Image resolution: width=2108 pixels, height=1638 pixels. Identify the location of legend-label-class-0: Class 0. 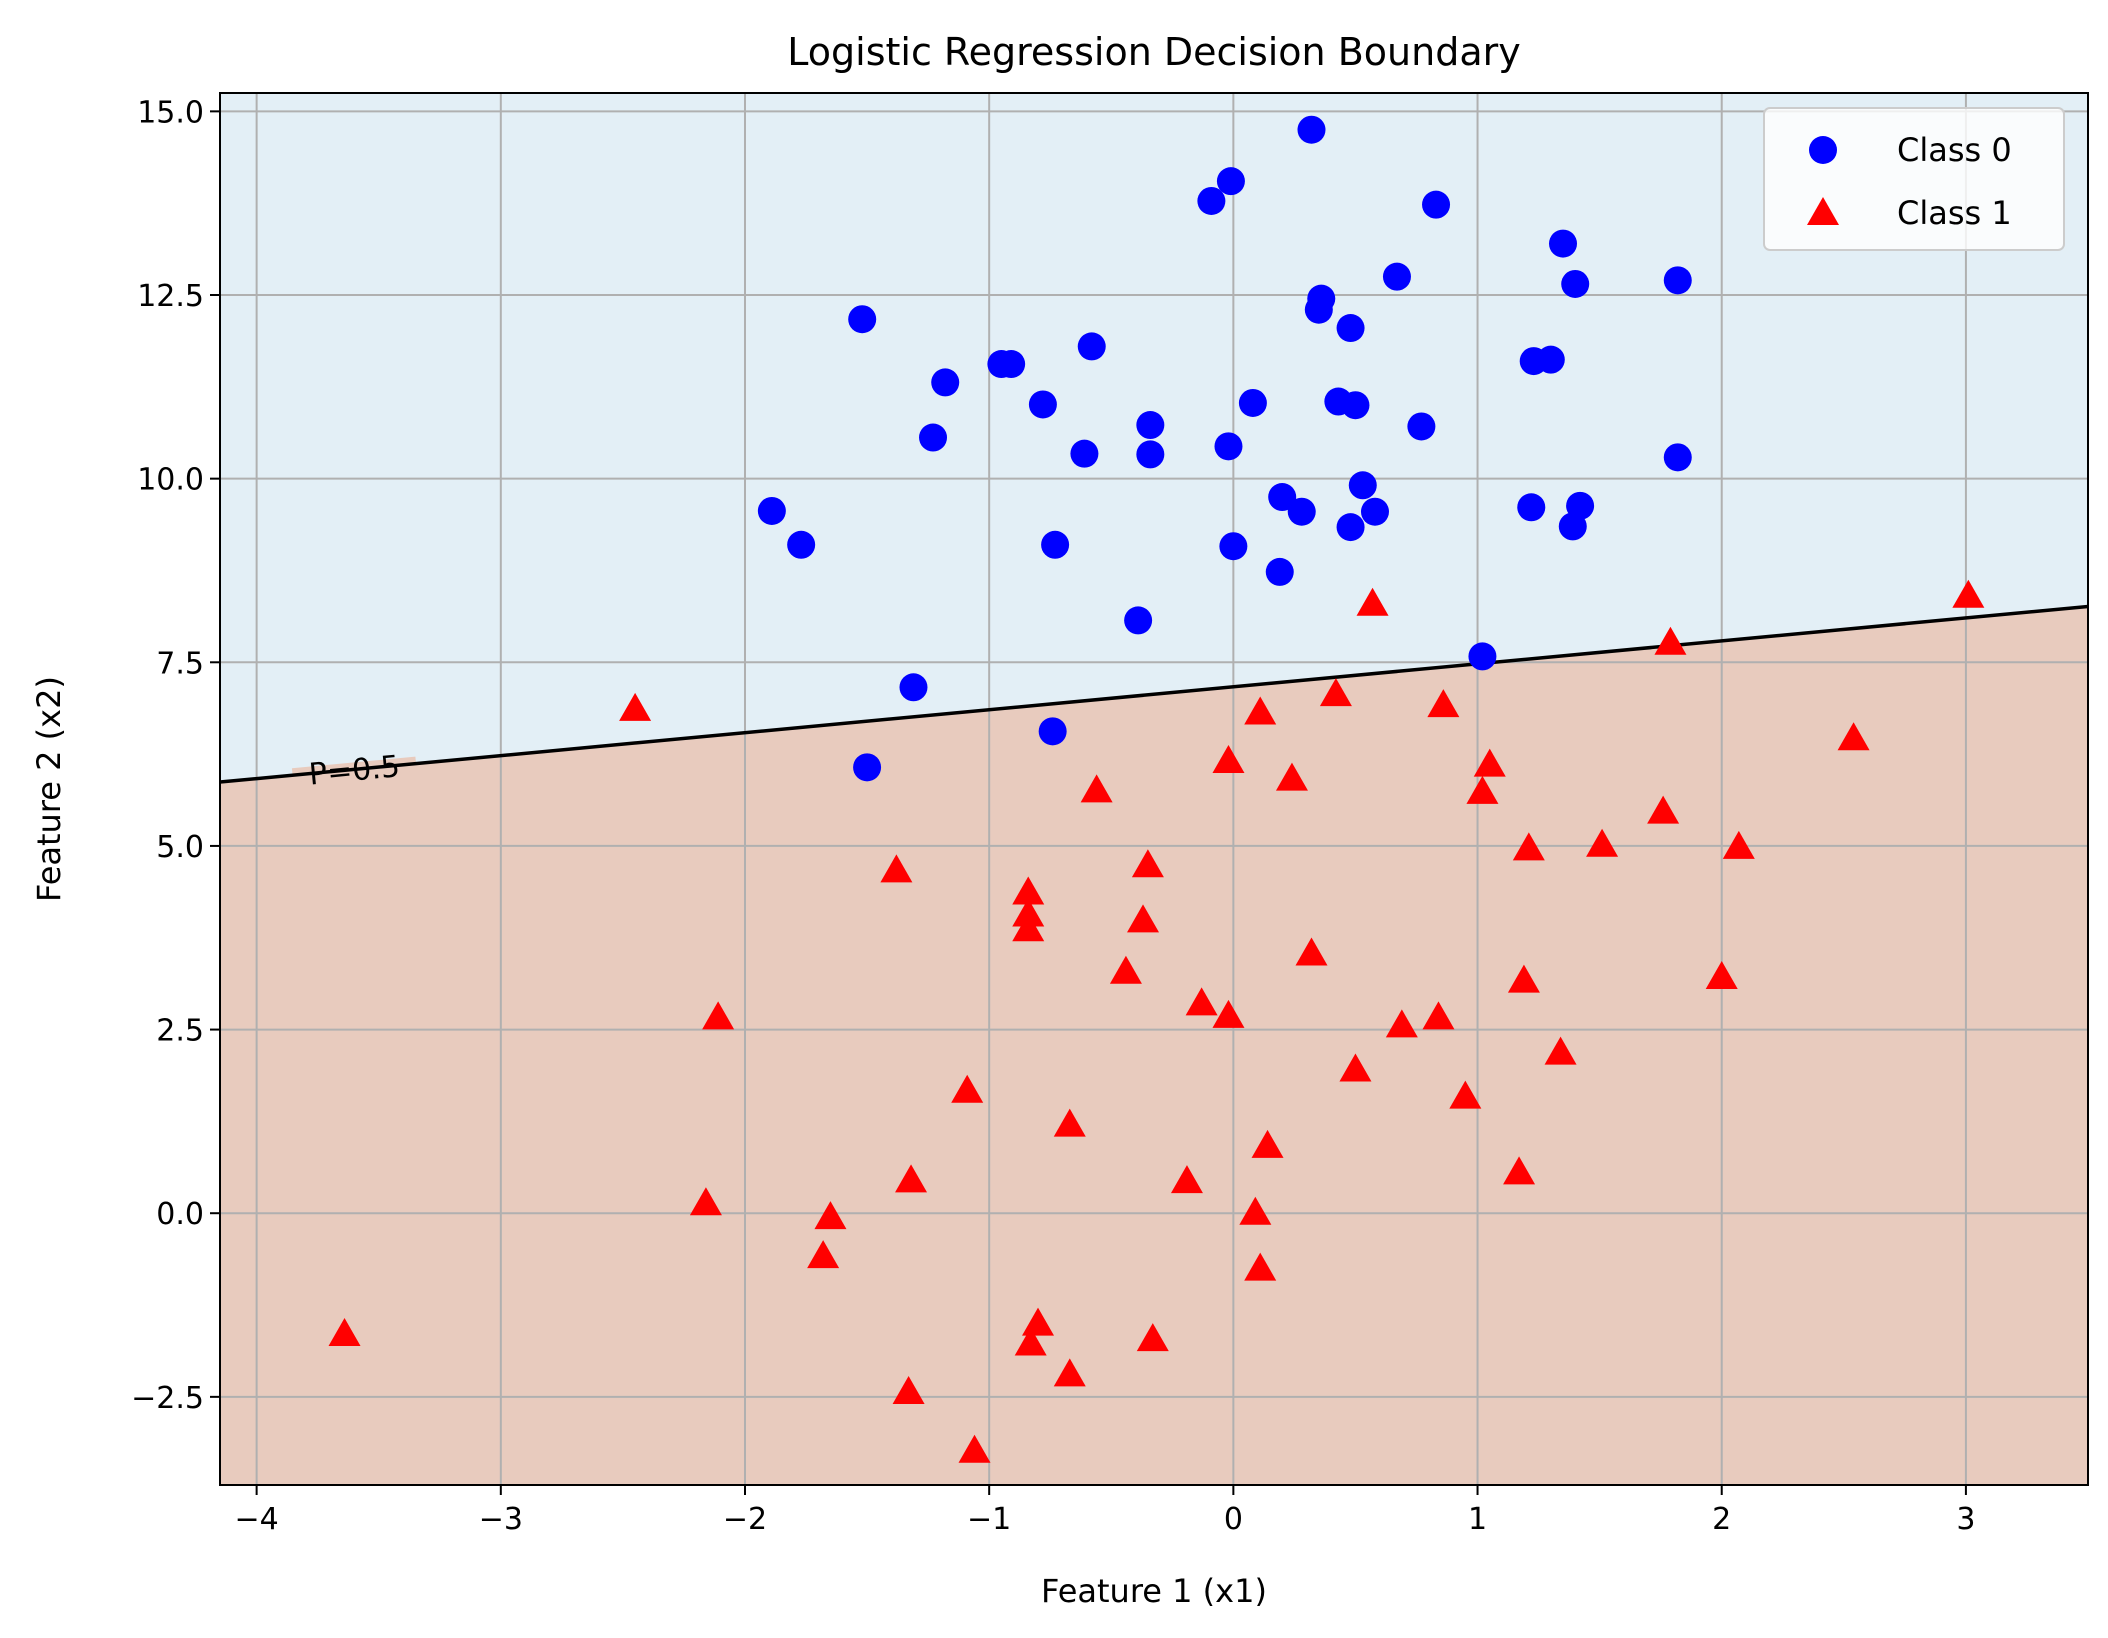
(1954, 150).